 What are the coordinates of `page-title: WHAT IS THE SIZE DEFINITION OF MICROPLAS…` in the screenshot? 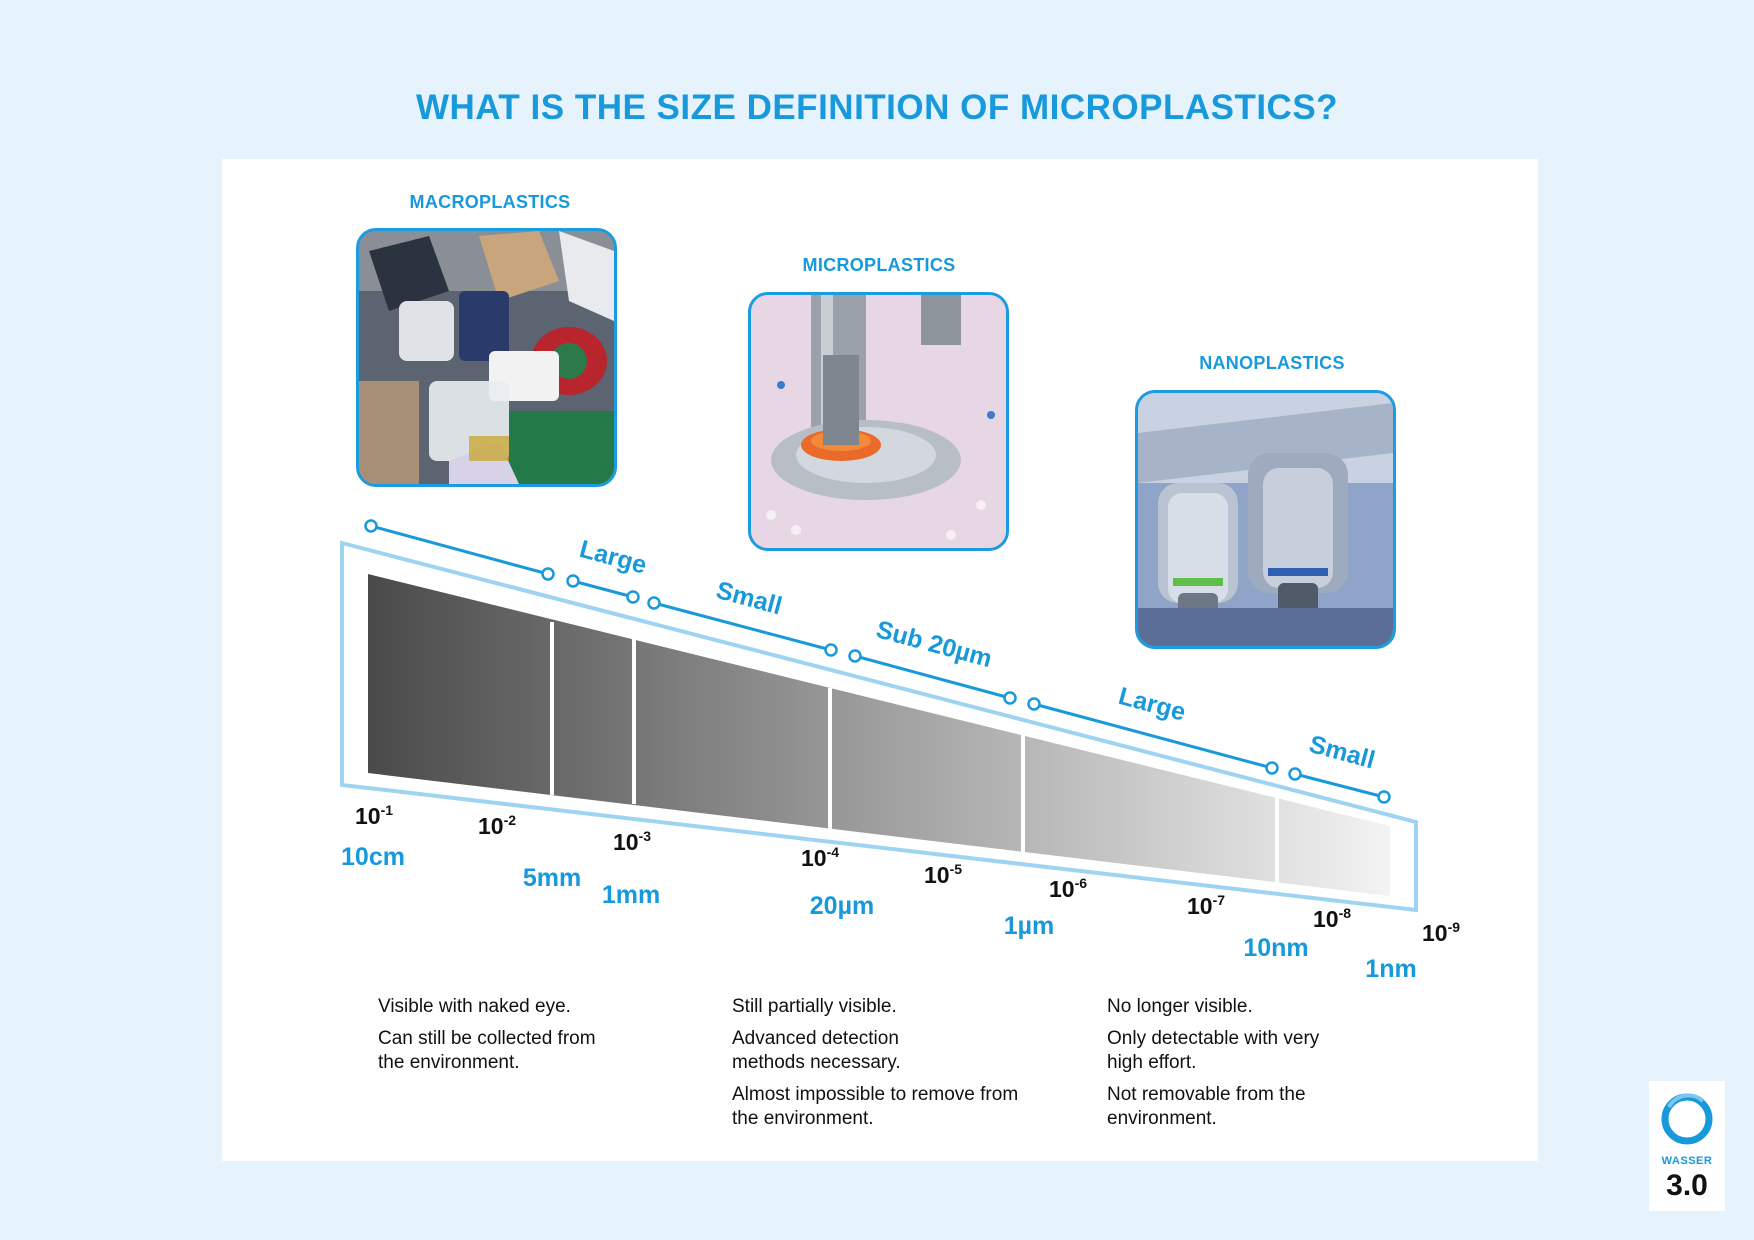 It's located at (877, 107).